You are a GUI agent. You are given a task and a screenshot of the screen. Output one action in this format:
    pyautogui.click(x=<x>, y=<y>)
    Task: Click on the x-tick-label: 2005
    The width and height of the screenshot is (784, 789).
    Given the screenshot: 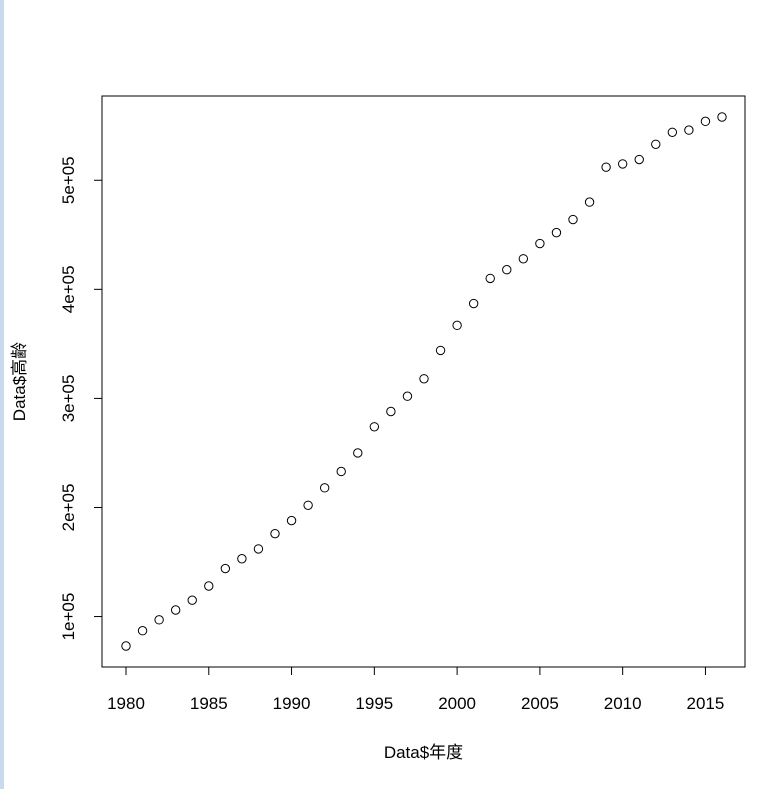 What is the action you would take?
    pyautogui.click(x=540, y=703)
    